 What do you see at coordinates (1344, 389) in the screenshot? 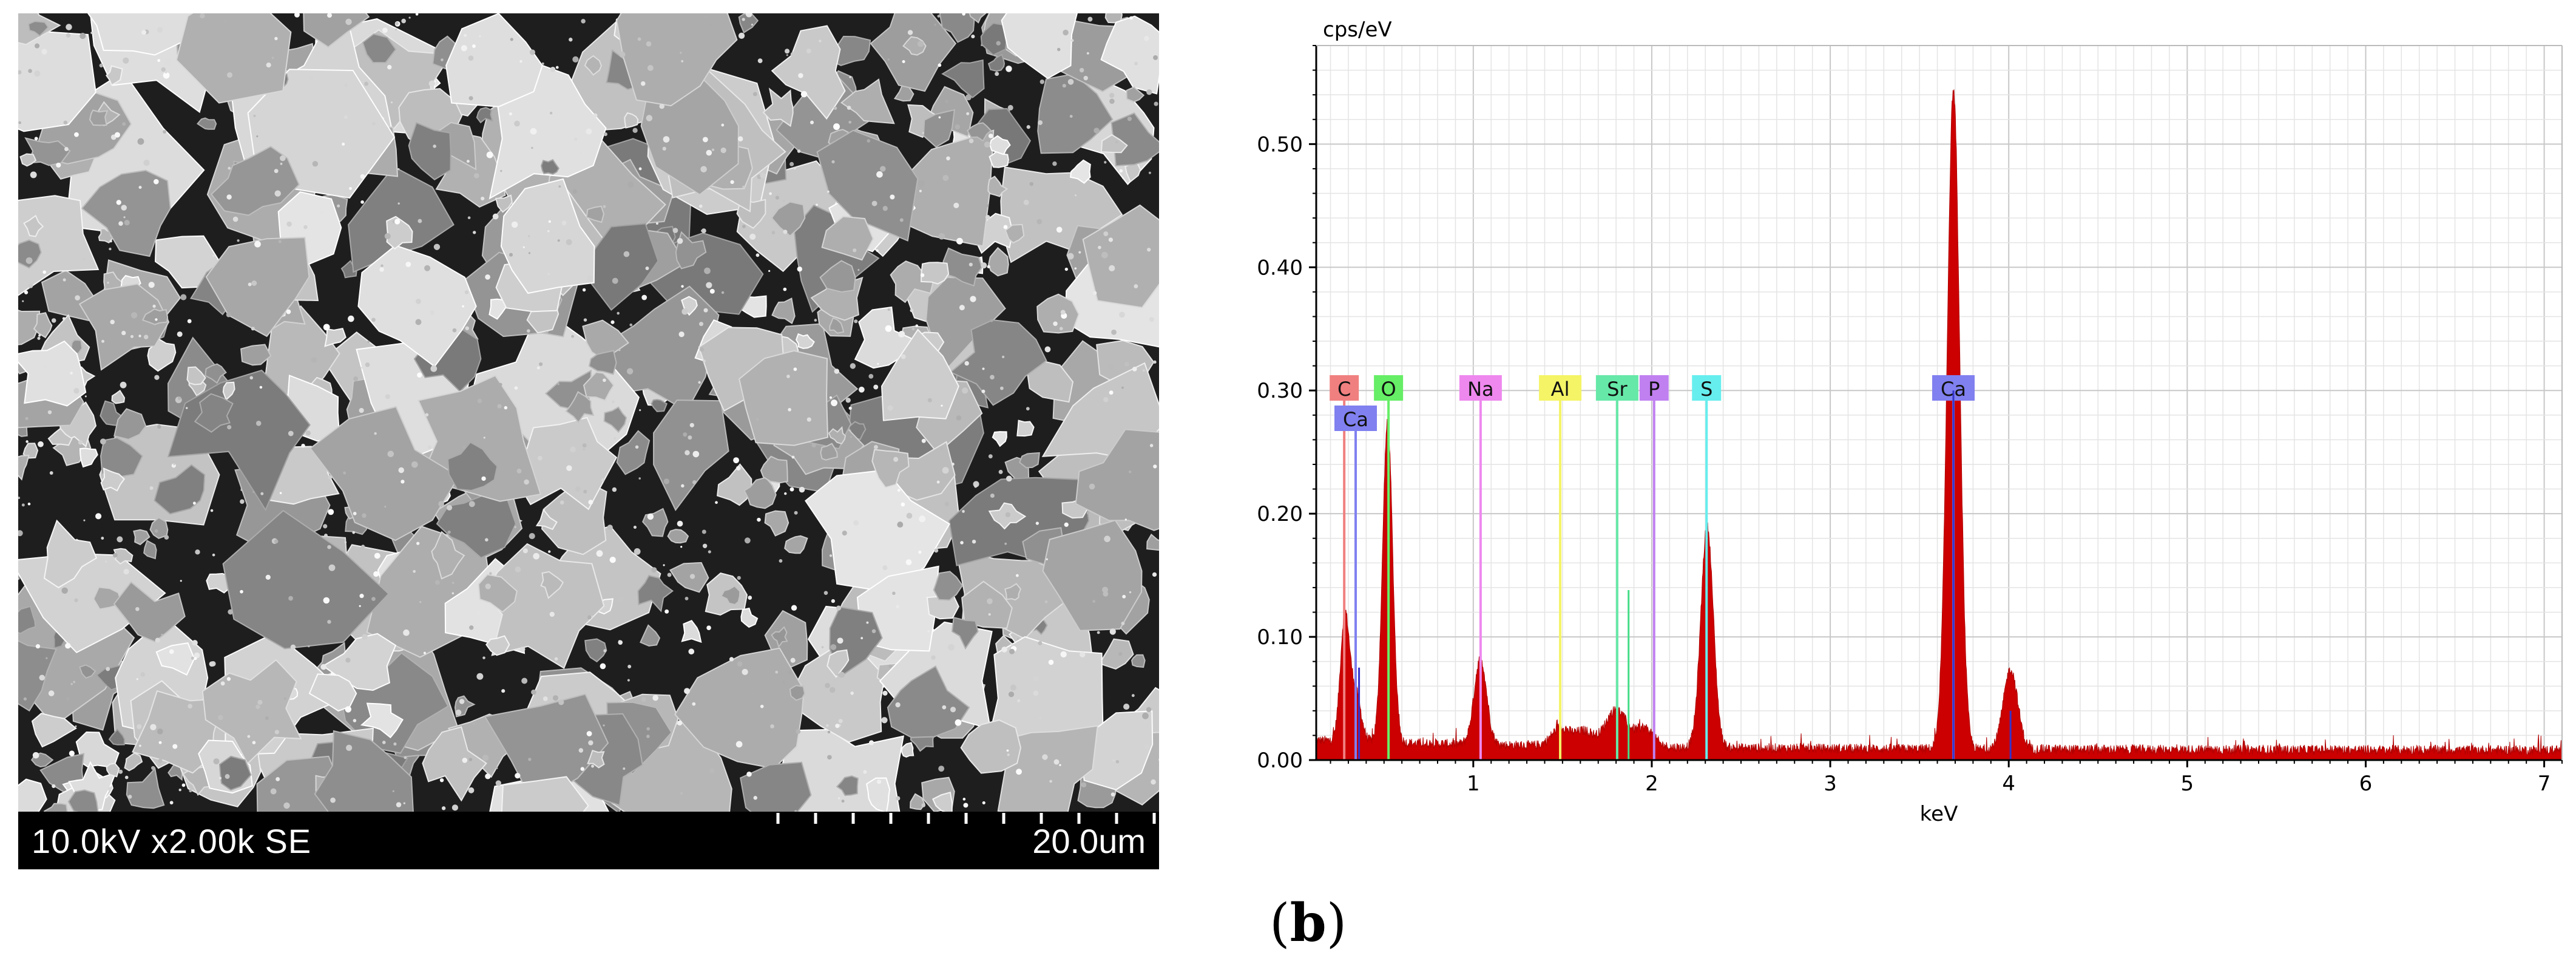
I see `element-label: C` at bounding box center [1344, 389].